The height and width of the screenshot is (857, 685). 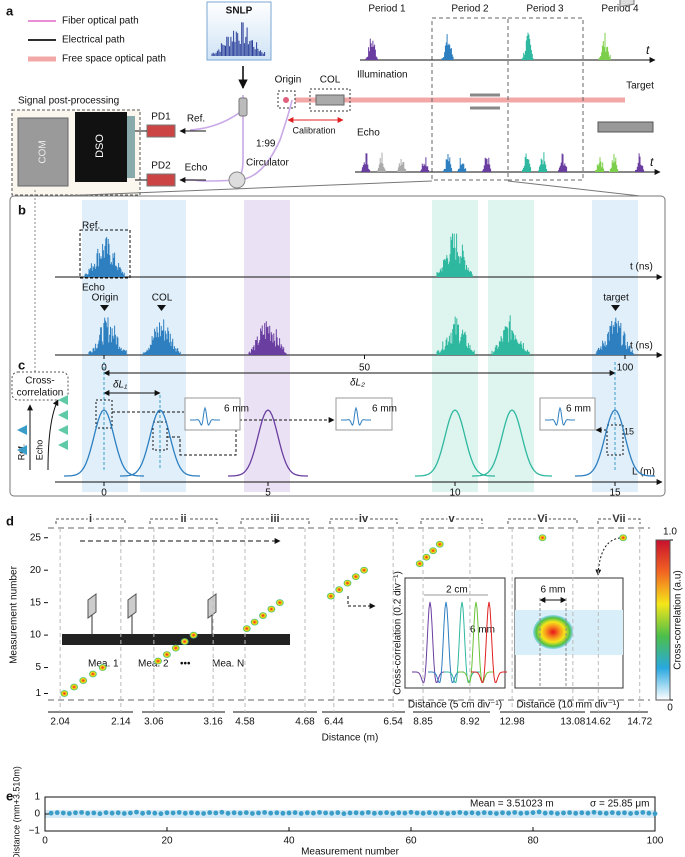 What do you see at coordinates (22, 440) in the screenshot?
I see `ref-pulse` at bounding box center [22, 440].